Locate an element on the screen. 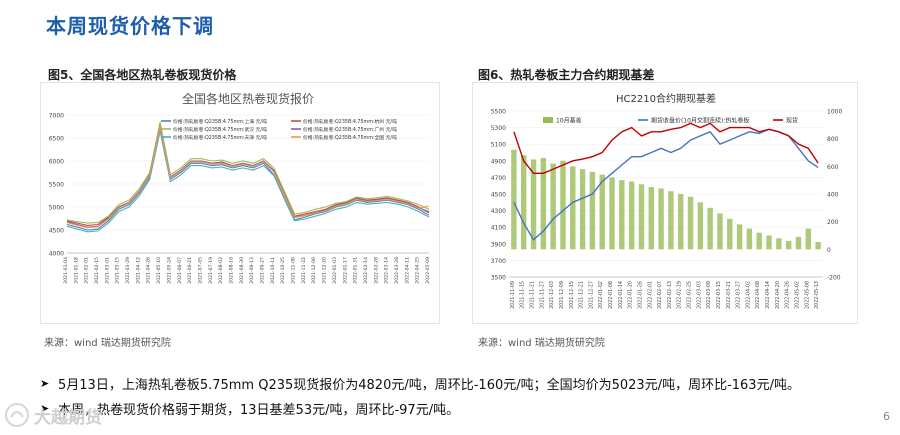 Image resolution: width=900 pixels, height=435 pixels. y-tick-label-right: 1000 is located at coordinates (834, 112).